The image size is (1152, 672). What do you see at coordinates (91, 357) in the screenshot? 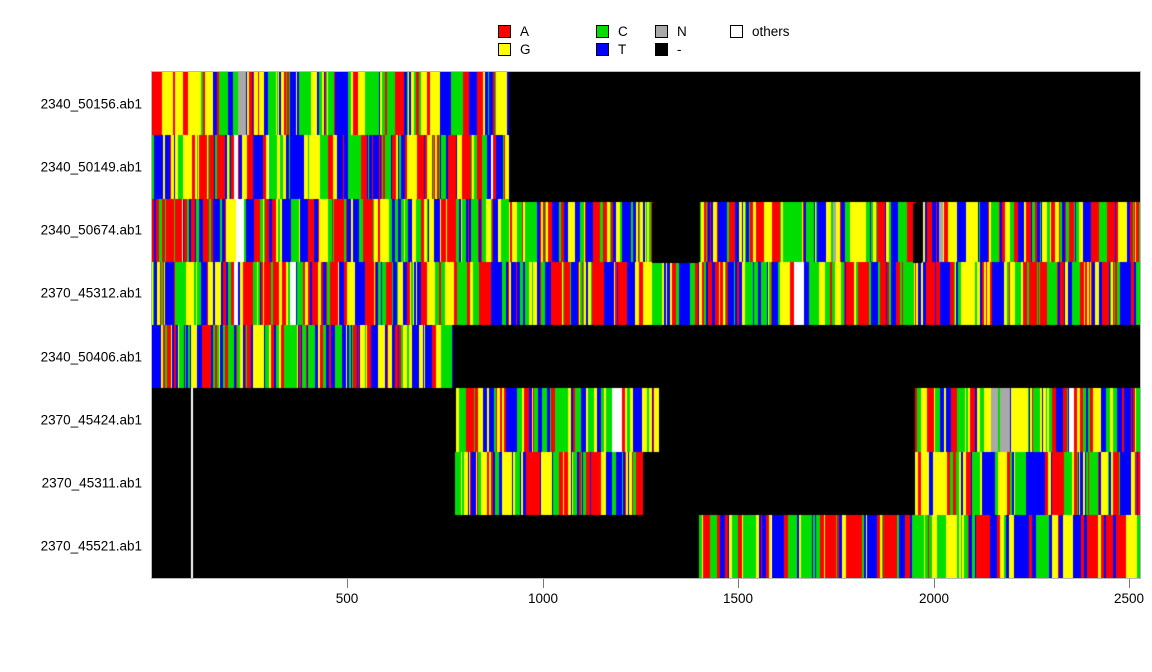
I see `y-axis-label-4: 2340_50406.ab1` at bounding box center [91, 357].